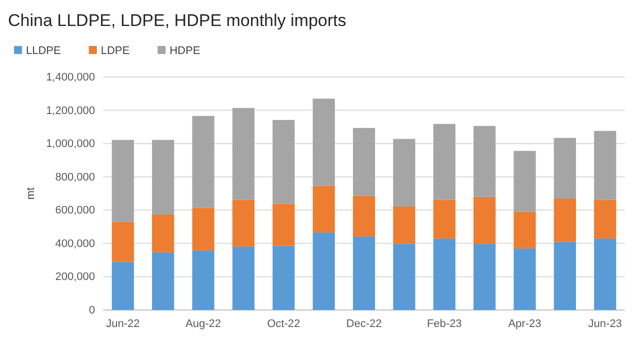  I want to click on y-tick-label: 600,000, so click(75, 210).